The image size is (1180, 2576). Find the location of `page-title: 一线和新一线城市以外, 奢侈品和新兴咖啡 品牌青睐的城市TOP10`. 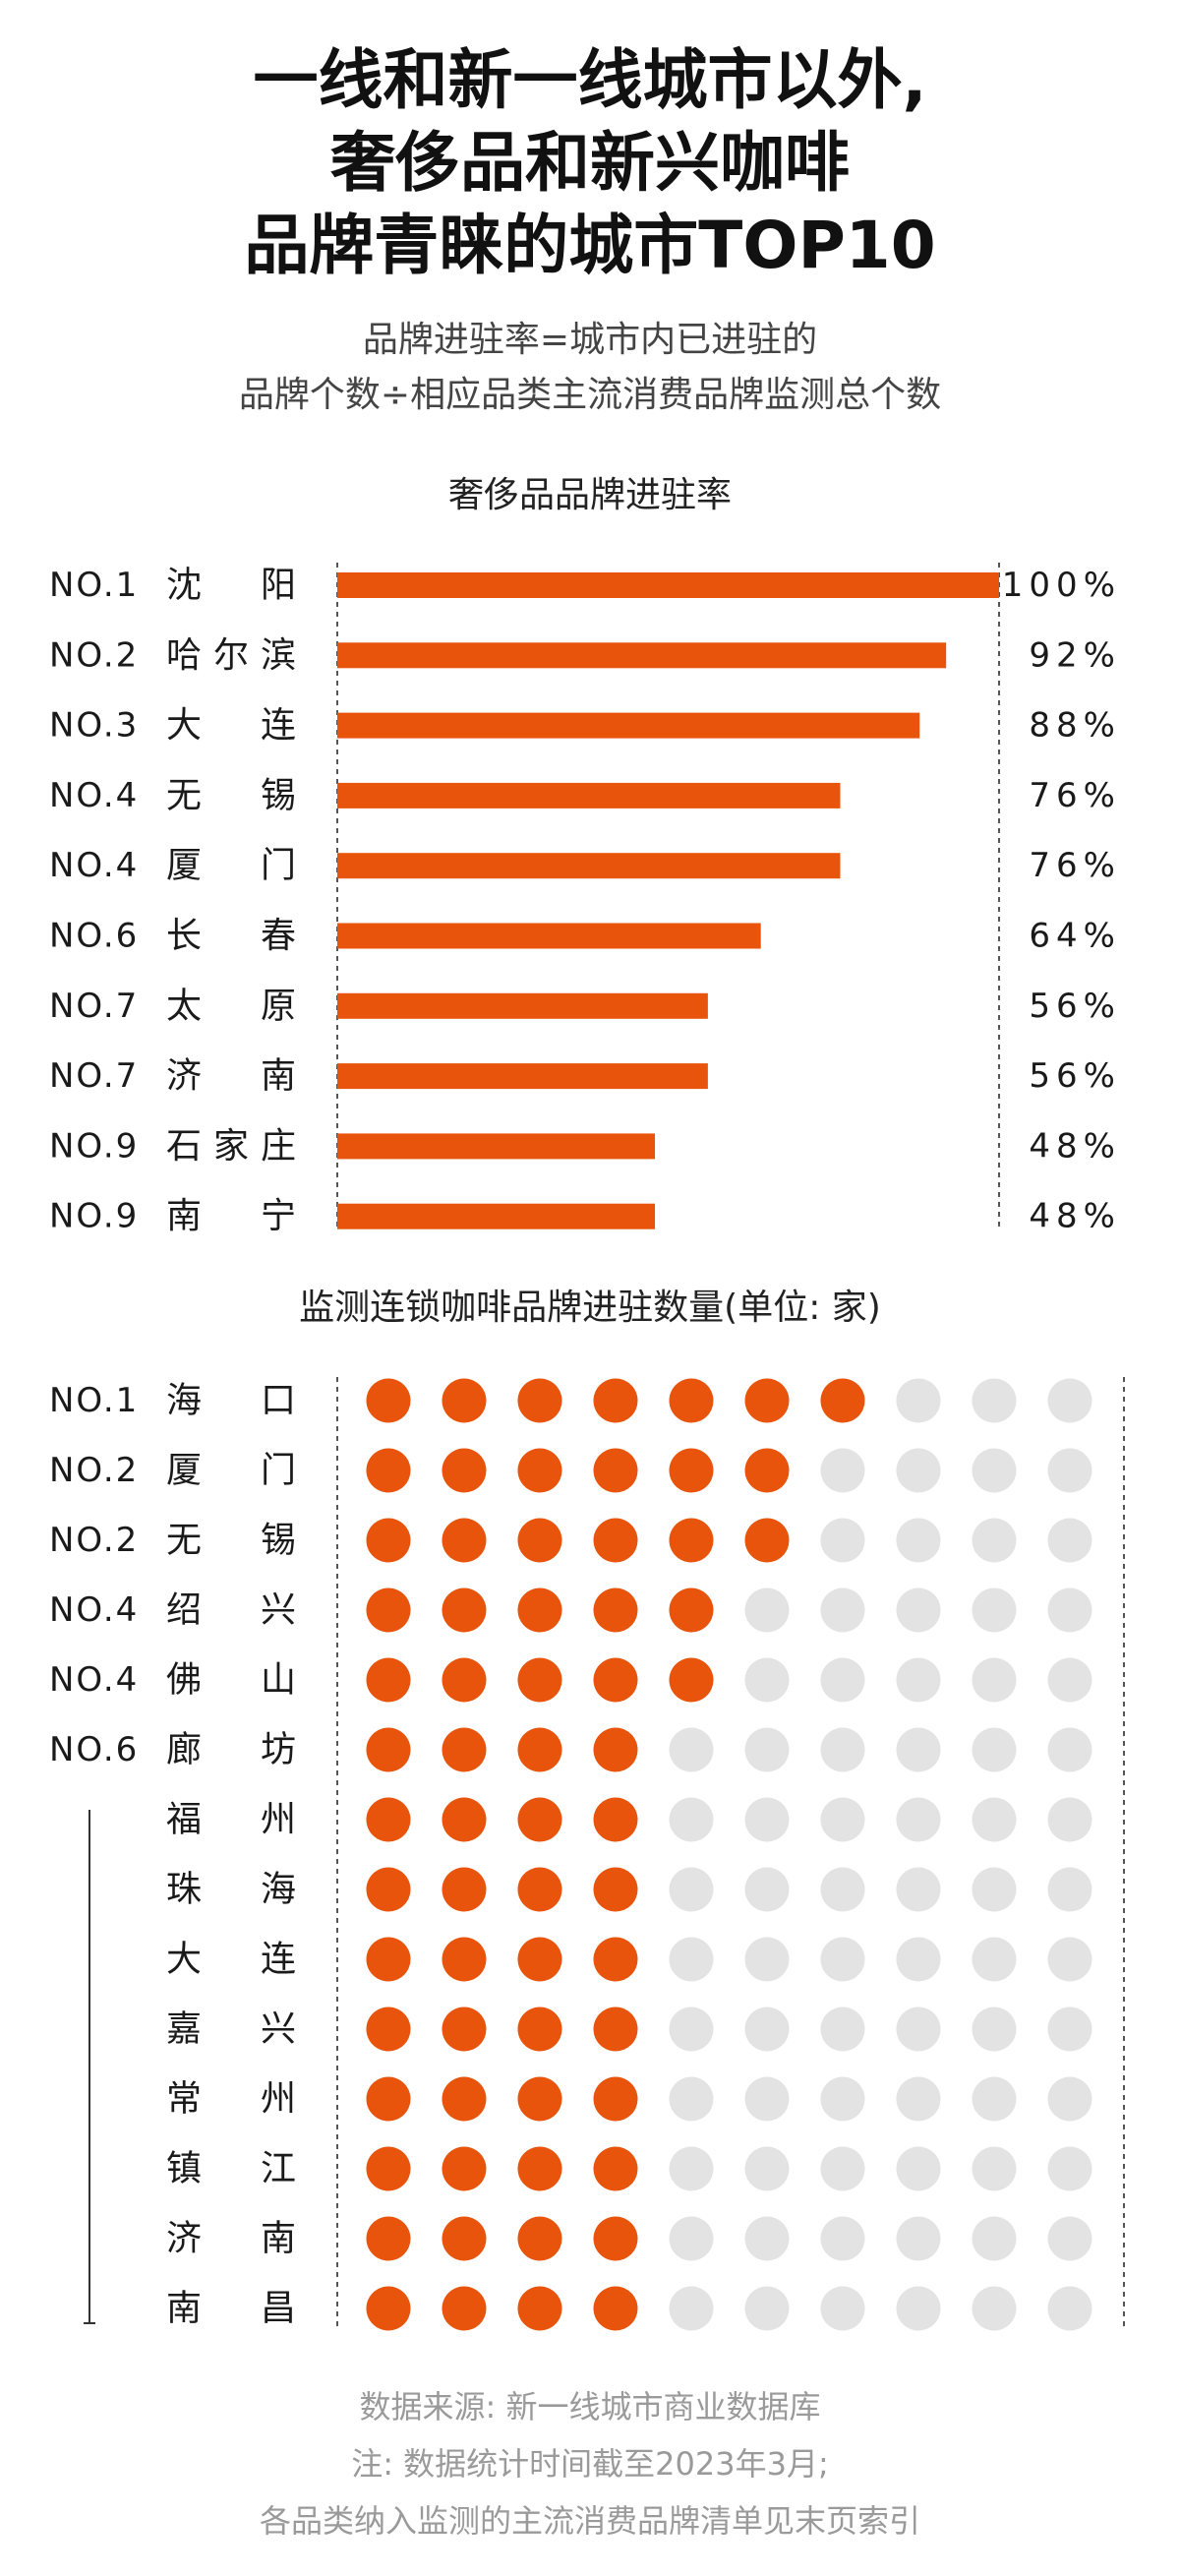

page-title: 一线和新一线城市以外, 奢侈品和新兴咖啡 品牌青睐的城市TOP10 is located at coordinates (590, 163).